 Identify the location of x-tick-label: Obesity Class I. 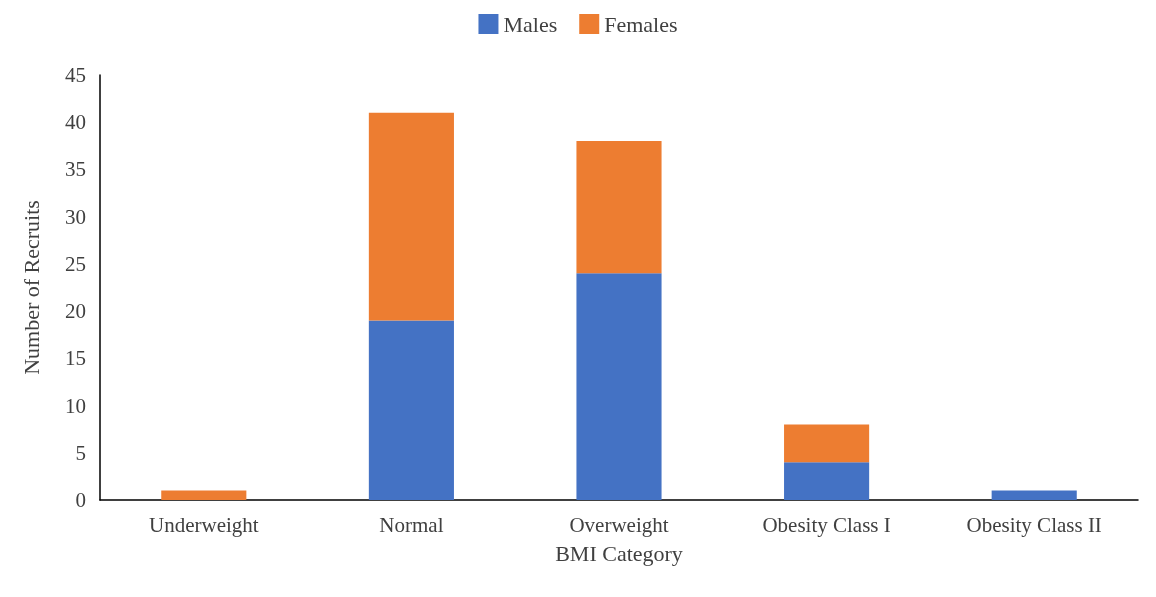
(826, 524).